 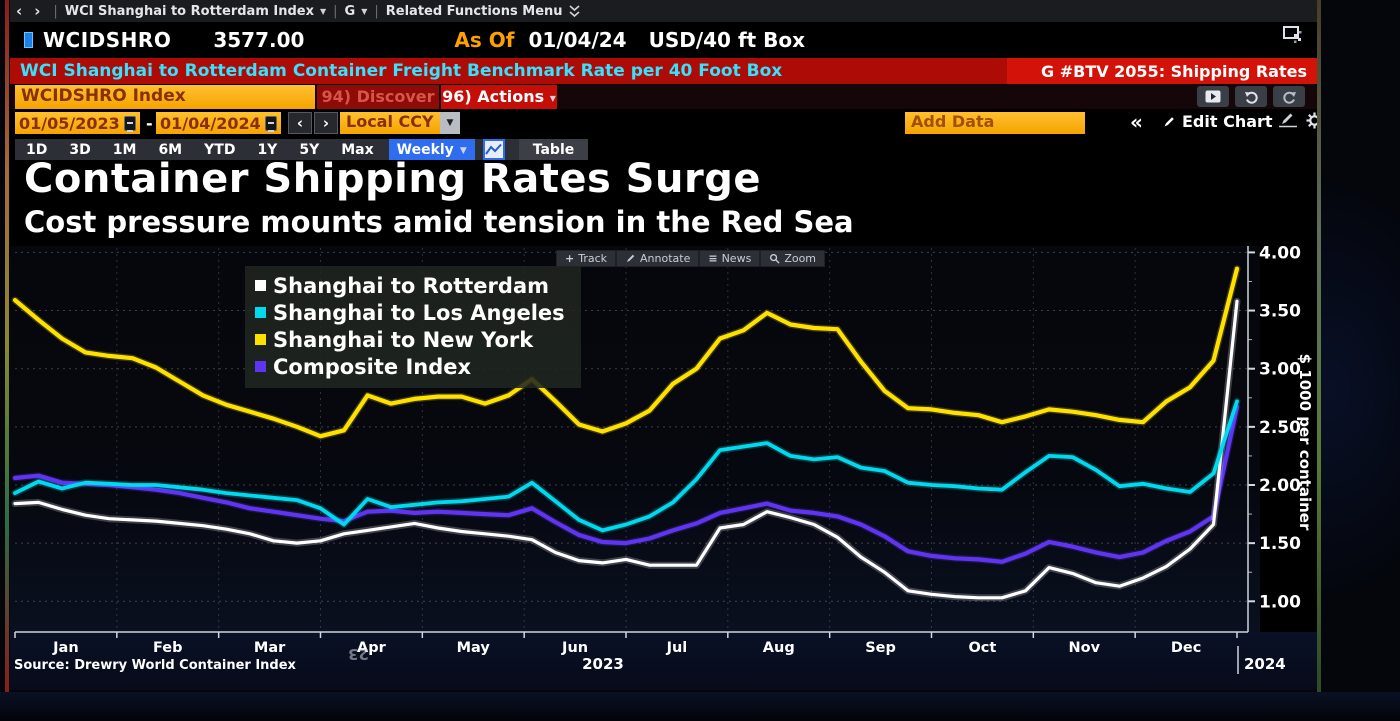 I want to click on period-1d: 1D, so click(x=37, y=149).